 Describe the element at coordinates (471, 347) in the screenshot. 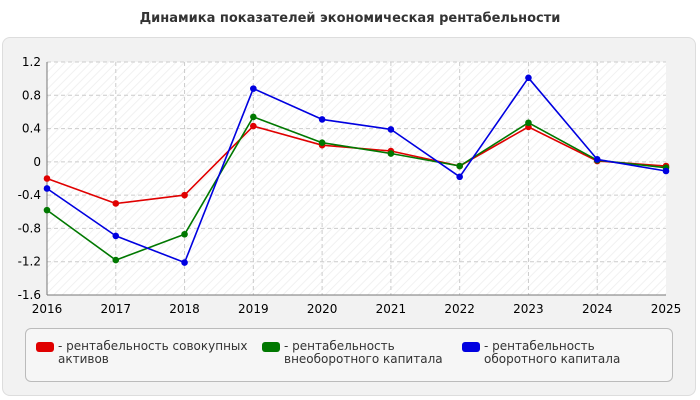

I see `legend-swatch-blue` at that location.